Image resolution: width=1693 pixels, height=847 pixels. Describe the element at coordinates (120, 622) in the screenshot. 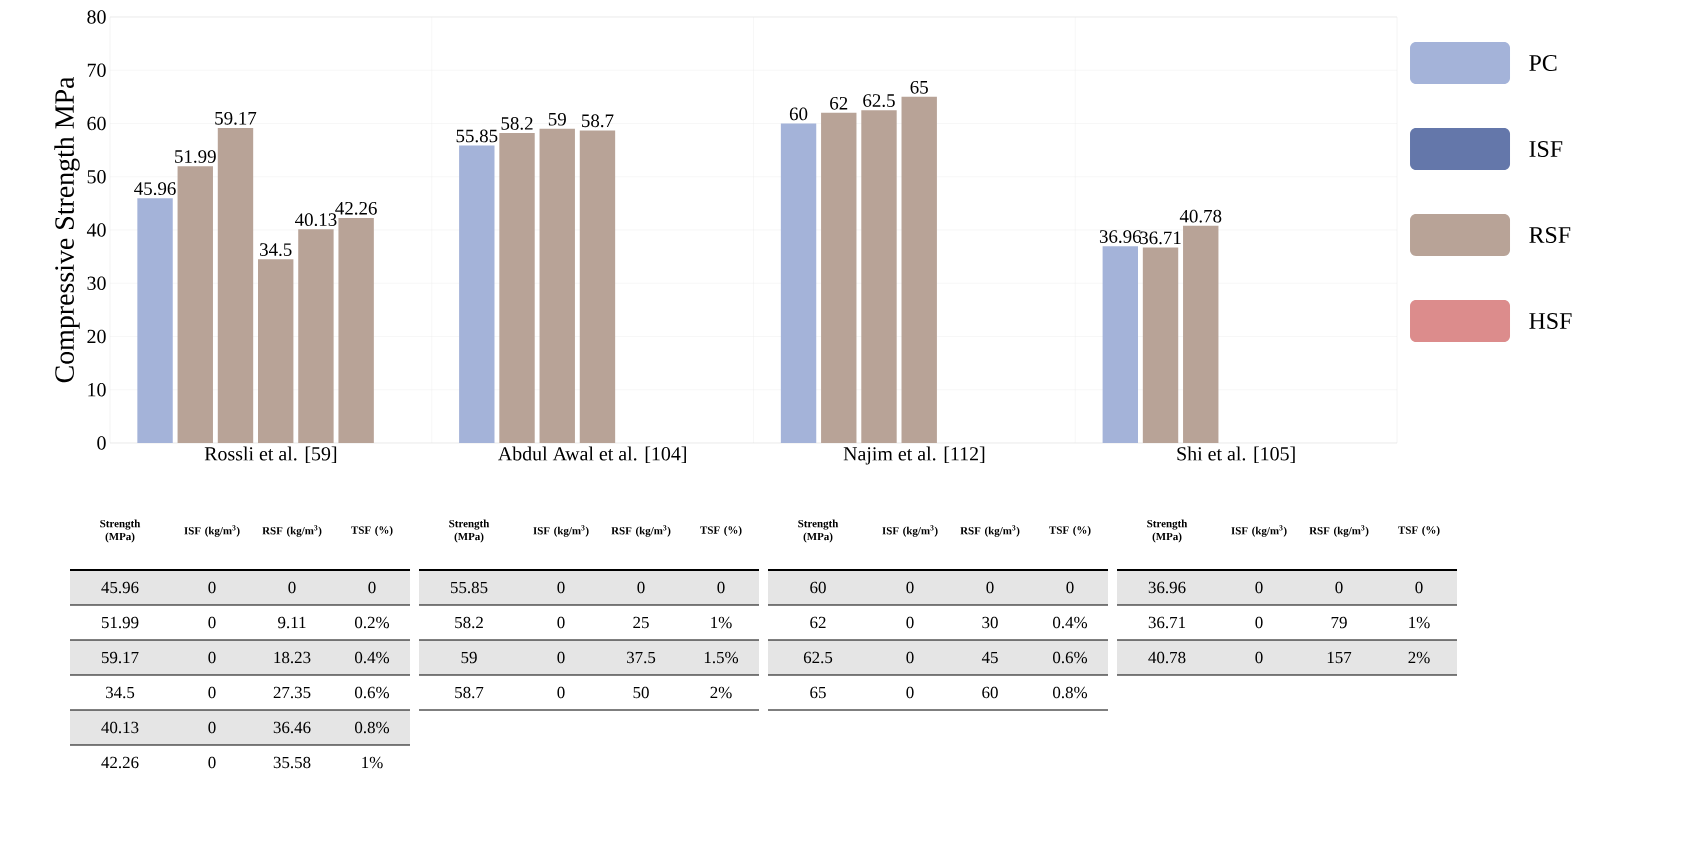

I see `data-label: 51.99` at that location.